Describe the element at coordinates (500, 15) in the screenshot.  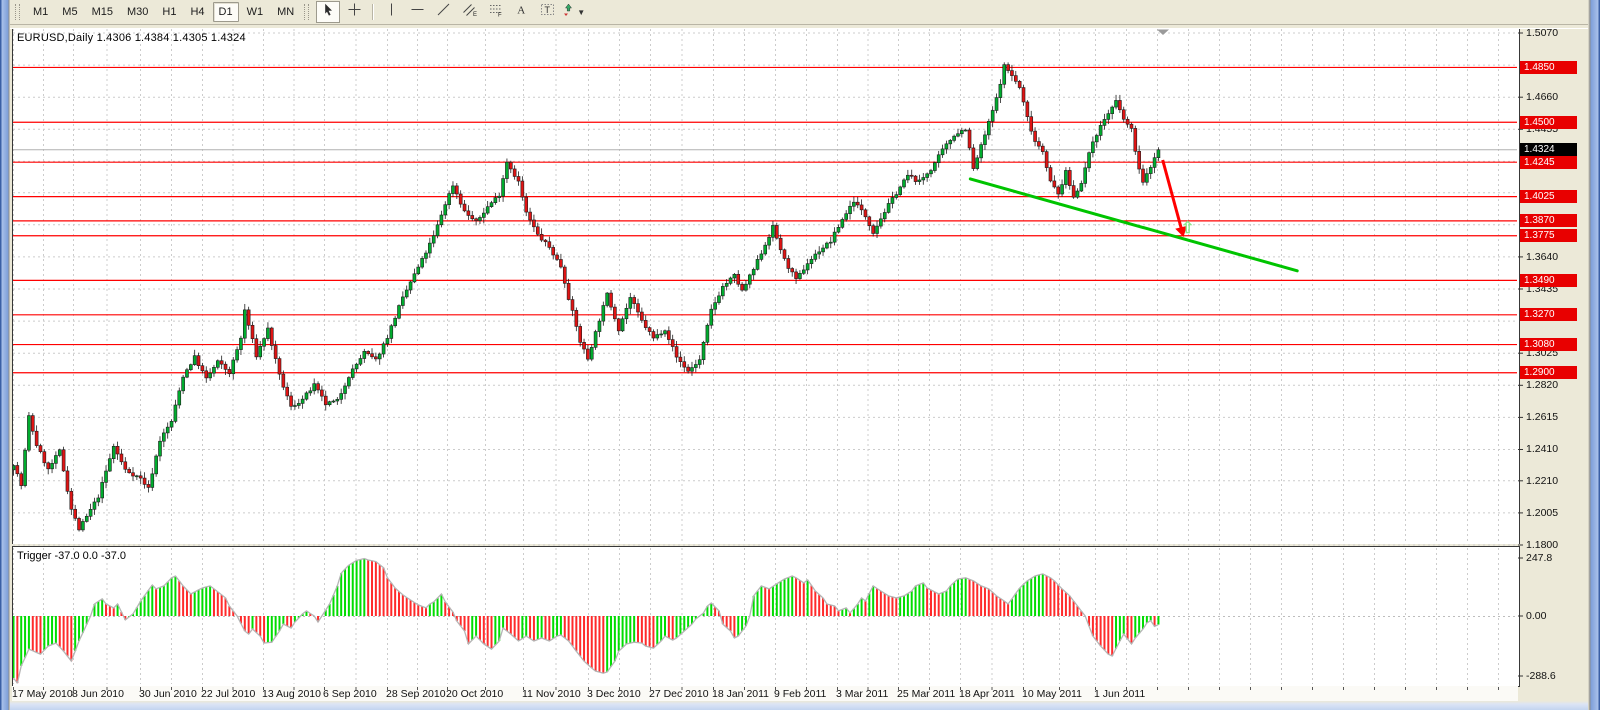
I see `svg-text: F` at that location.